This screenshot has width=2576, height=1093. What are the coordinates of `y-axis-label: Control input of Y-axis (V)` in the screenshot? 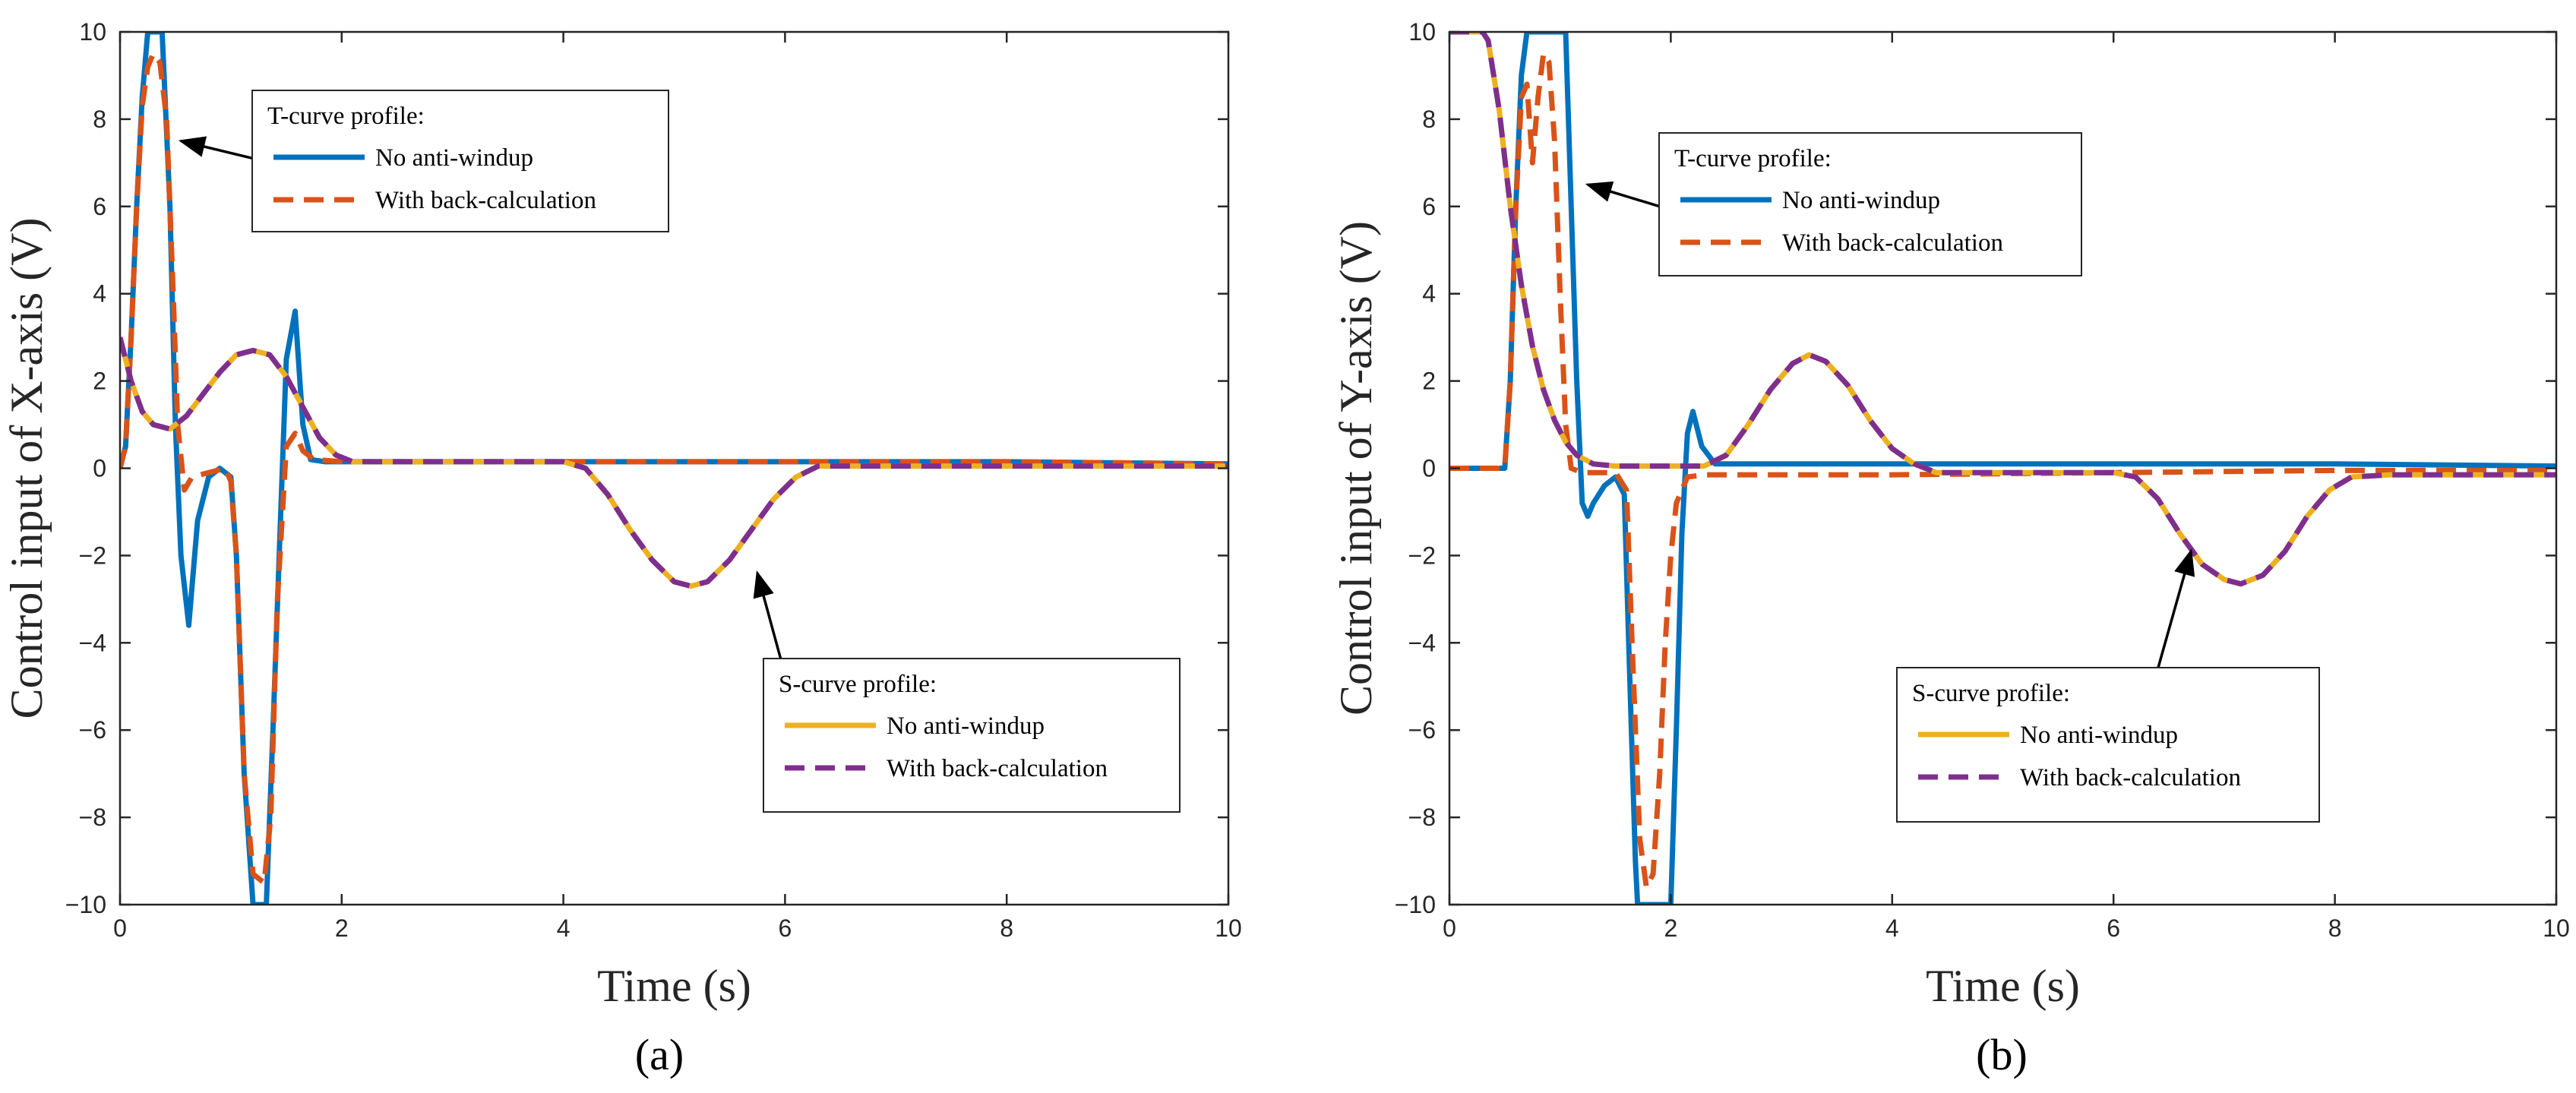 It's located at (1356, 469).